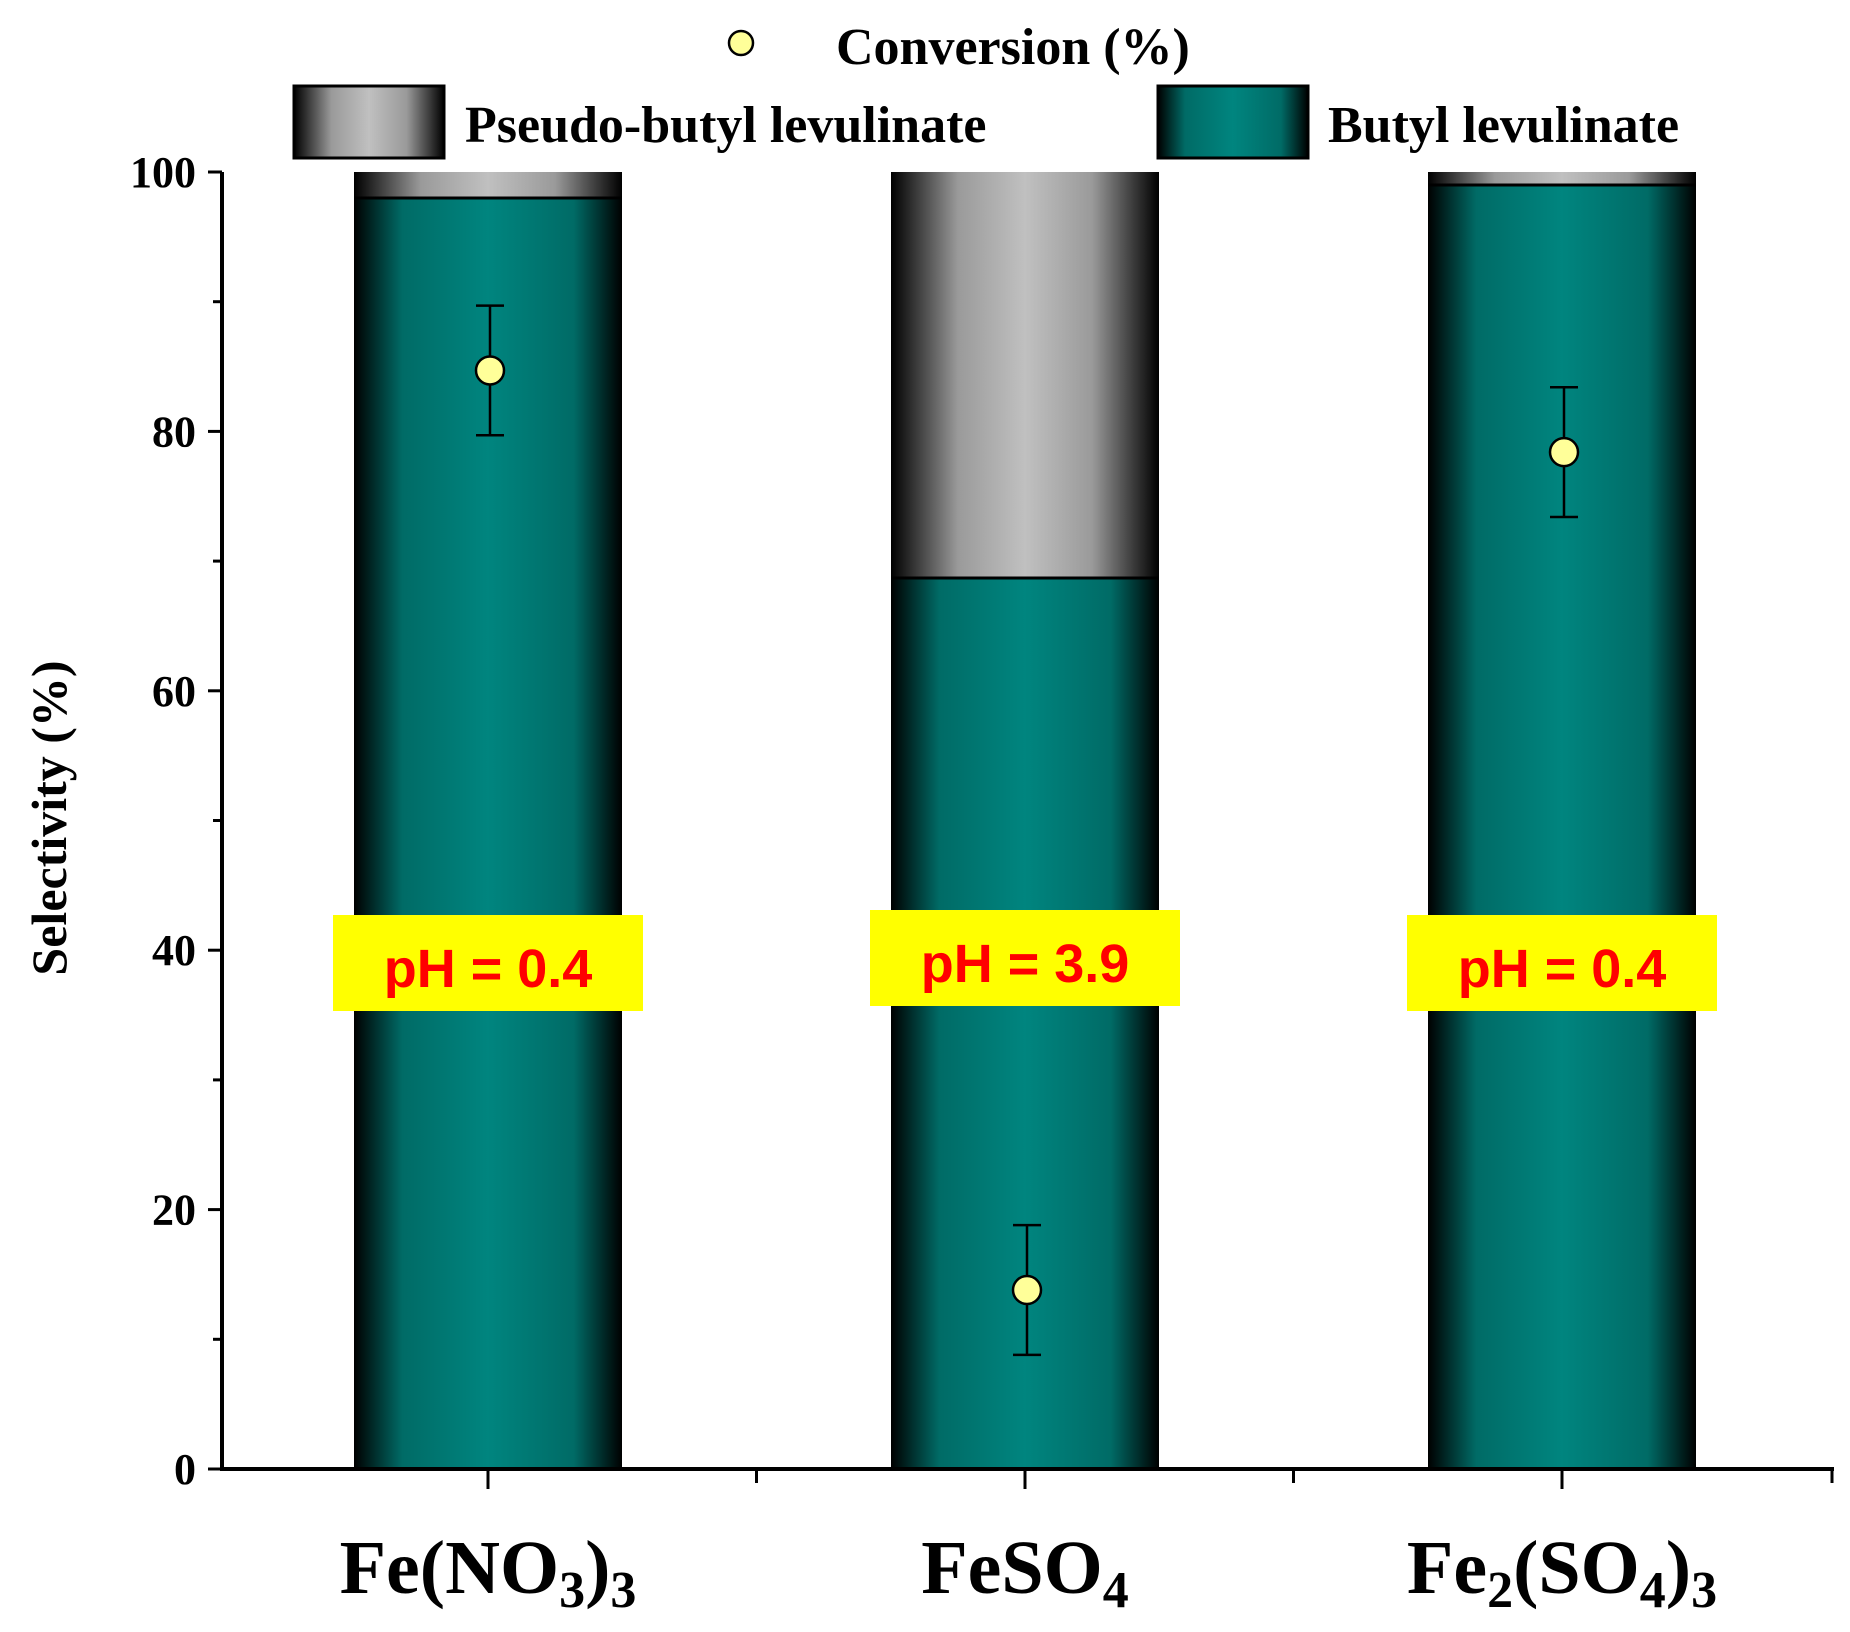 The image size is (1850, 1632). What do you see at coordinates (1503, 125) in the screenshot?
I see `legend-butyl-label: Butyl levulinate` at bounding box center [1503, 125].